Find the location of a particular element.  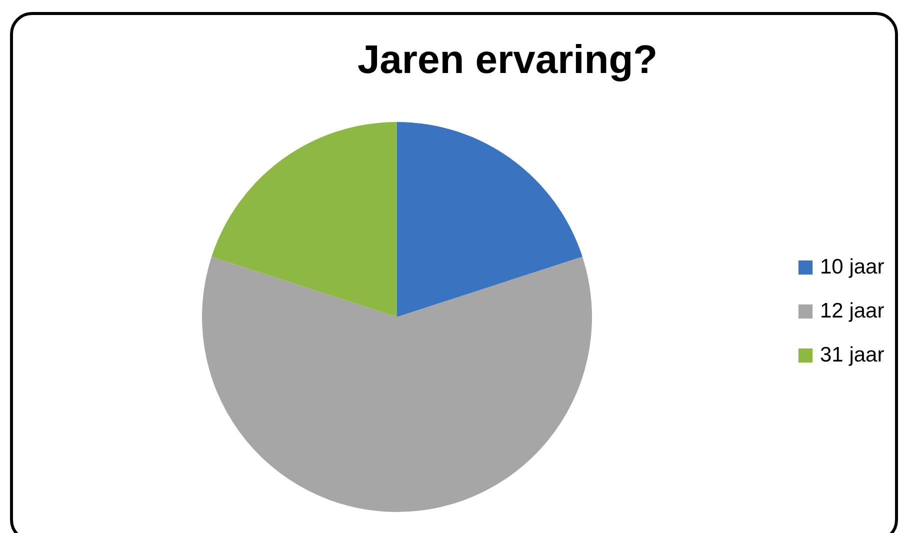

legend-label: 12 jaar is located at coordinates (852, 311).